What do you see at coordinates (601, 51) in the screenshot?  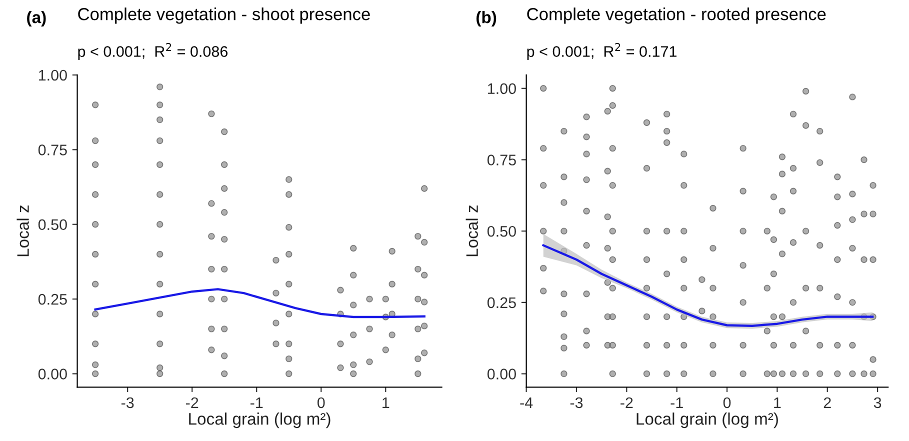 I see `chart-subtitle: p < 0.001; R$^{2}$ = 0.171` at bounding box center [601, 51].